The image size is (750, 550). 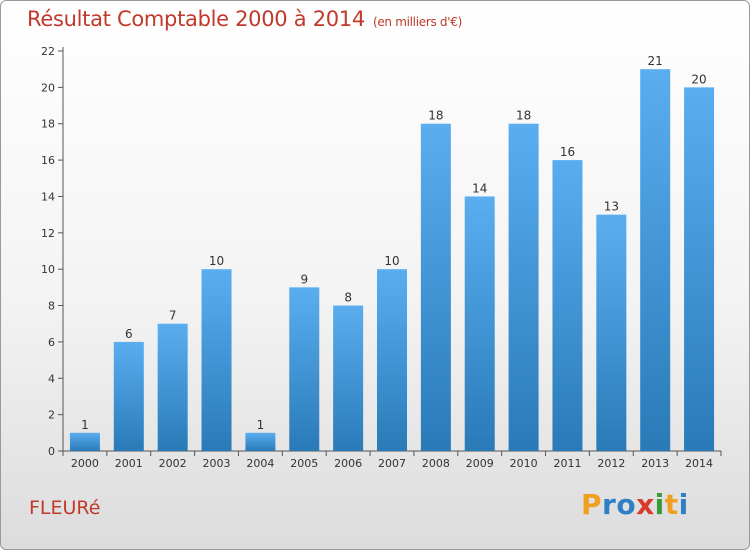 I want to click on bar-value-label: 9, so click(x=304, y=279).